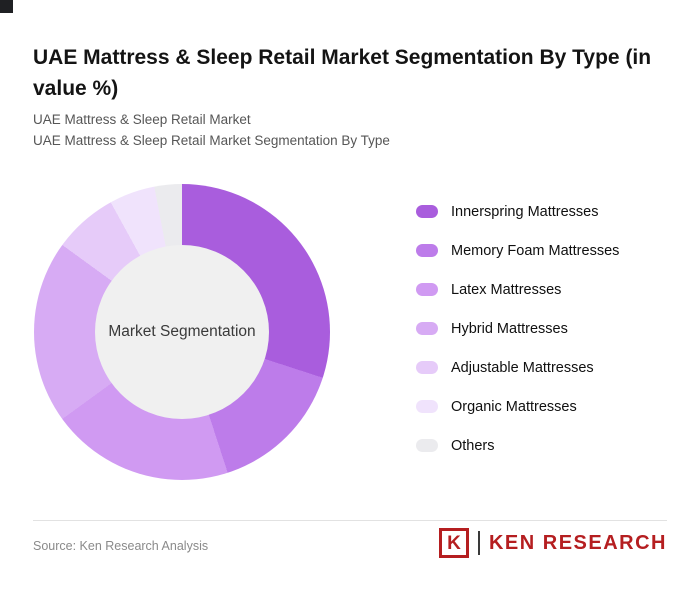  I want to click on legend-label: Adjustable Mattresses, so click(522, 367).